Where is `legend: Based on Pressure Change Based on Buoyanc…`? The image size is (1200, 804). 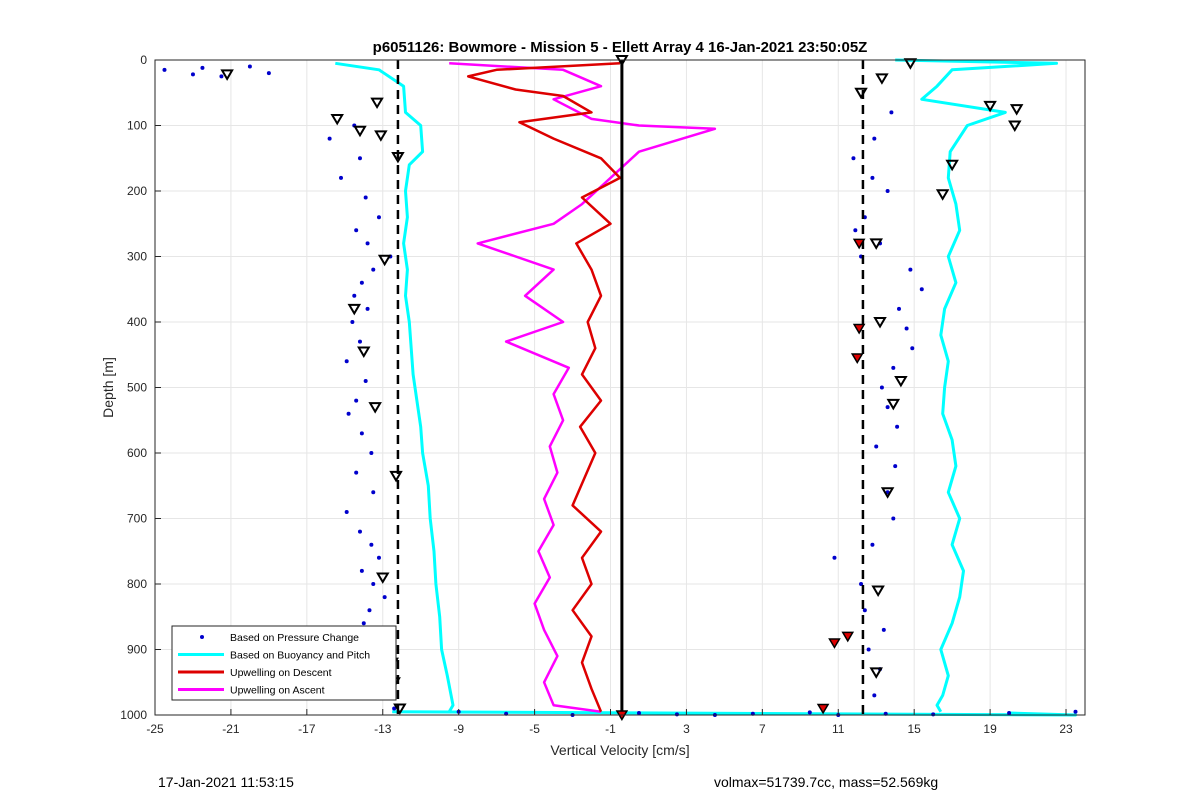
legend: Based on Pressure Change Based on Buoyanc… is located at coordinates (284, 663).